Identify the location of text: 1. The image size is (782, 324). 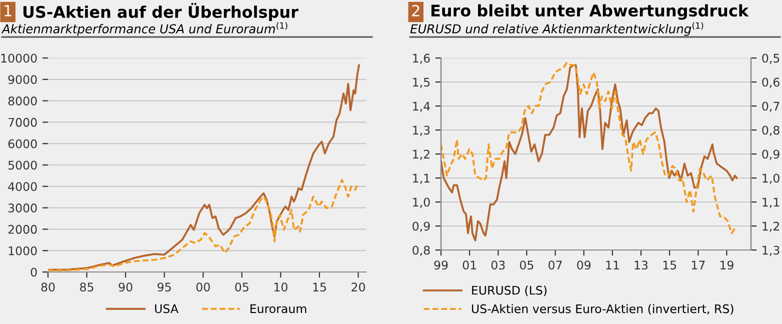
(8, 10).